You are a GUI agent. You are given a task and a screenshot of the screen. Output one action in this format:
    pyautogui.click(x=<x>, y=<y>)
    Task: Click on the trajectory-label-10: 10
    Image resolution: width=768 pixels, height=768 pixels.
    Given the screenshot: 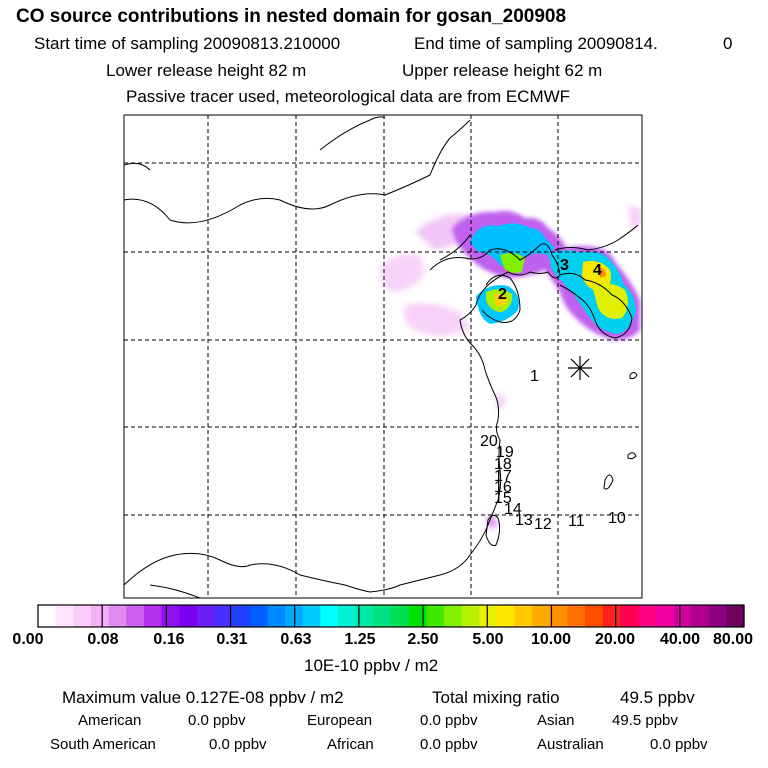 What is the action you would take?
    pyautogui.click(x=617, y=518)
    